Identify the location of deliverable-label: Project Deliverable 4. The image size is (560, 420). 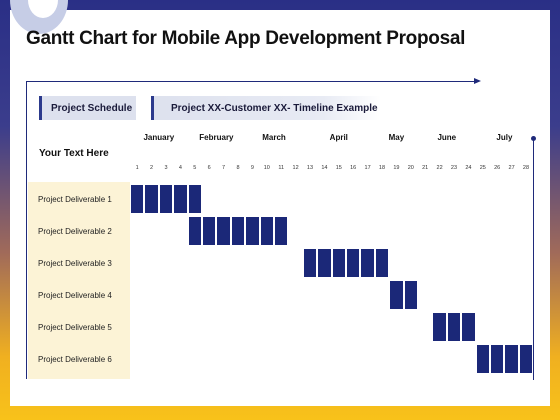
(75, 295).